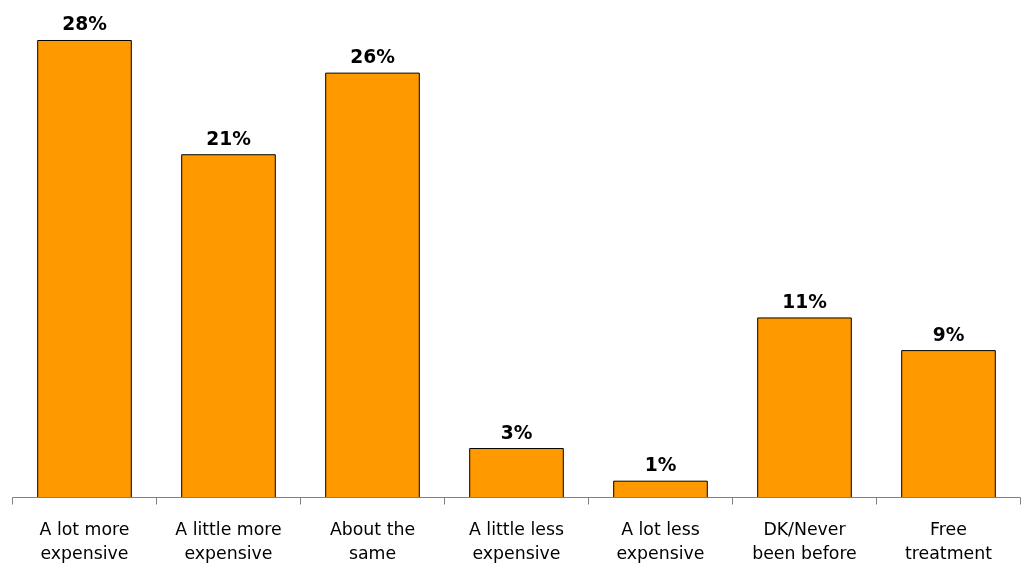  I want to click on x-tick-label: A little more expensive, so click(228, 540).